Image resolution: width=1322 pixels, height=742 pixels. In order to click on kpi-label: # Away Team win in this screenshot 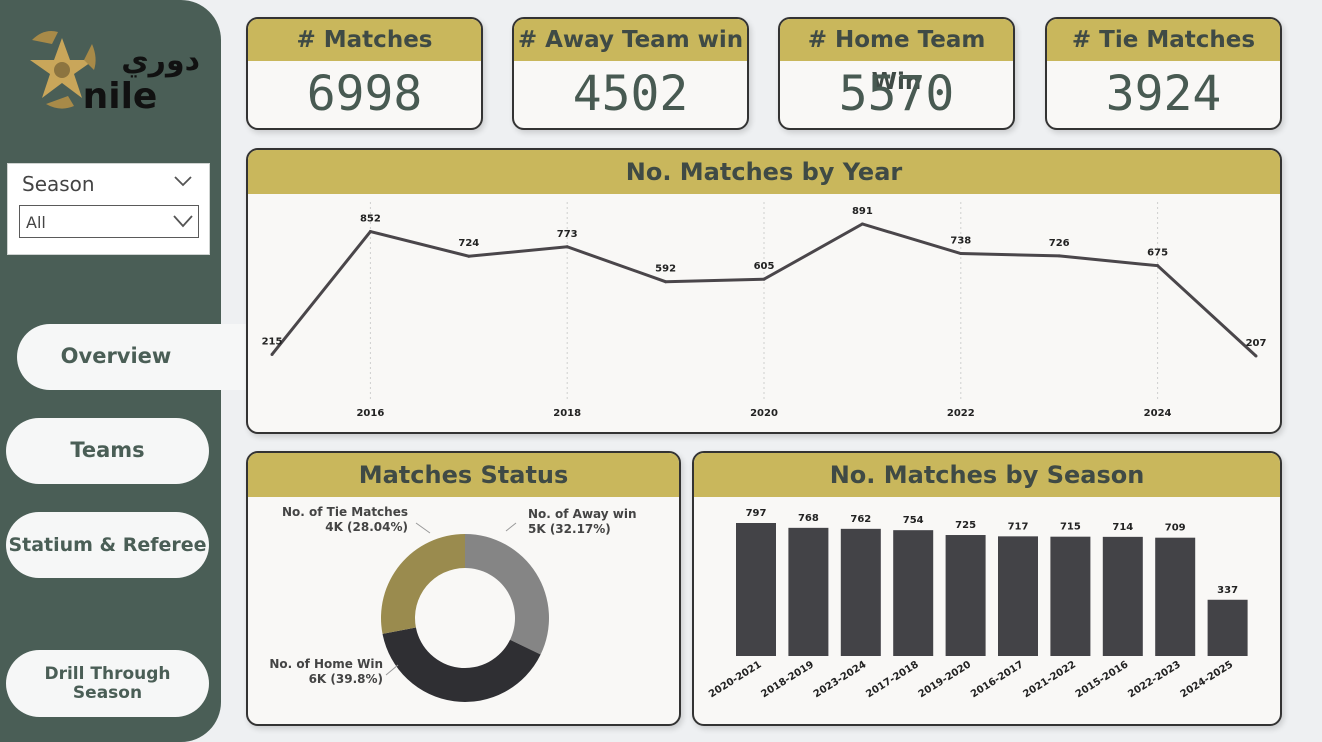, I will do `click(630, 40)`.